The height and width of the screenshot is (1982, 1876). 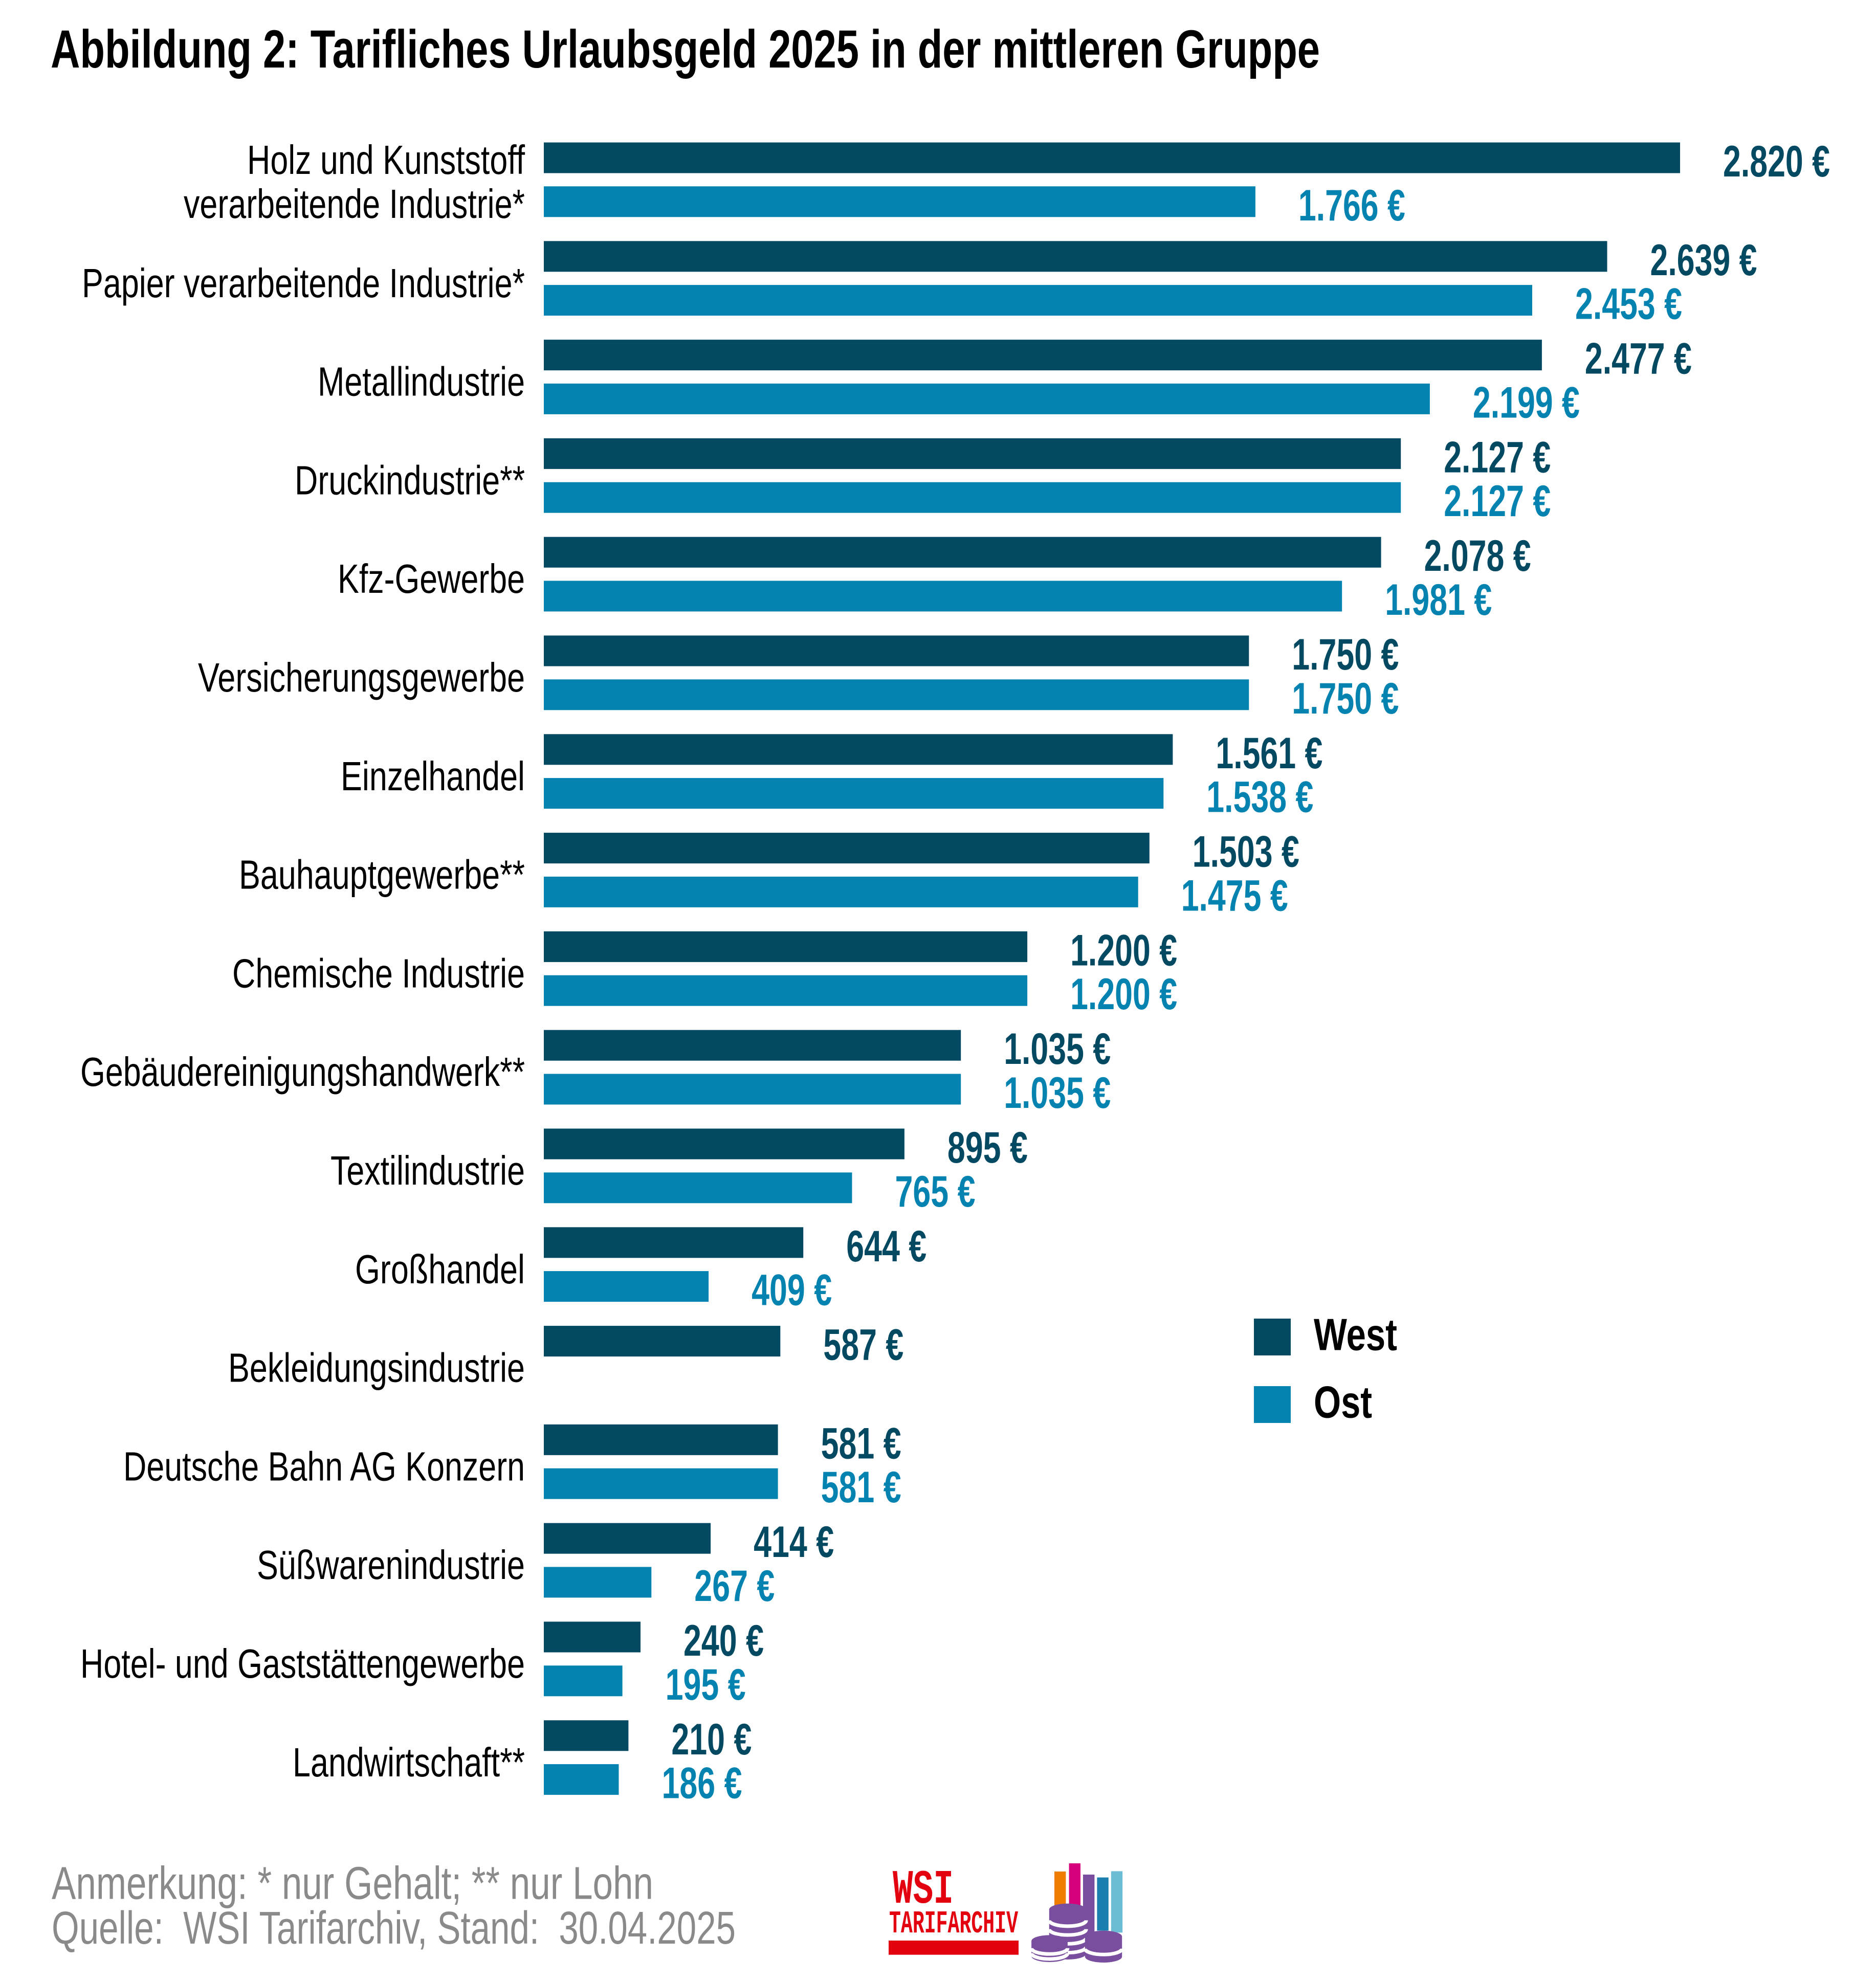 What do you see at coordinates (863, 1345) in the screenshot?
I see `svg-text: 587 €` at bounding box center [863, 1345].